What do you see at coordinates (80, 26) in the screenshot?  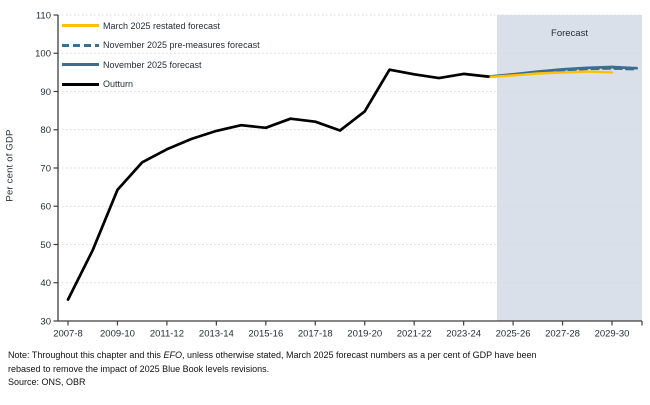 I see `legend-line-swatch-gold` at bounding box center [80, 26].